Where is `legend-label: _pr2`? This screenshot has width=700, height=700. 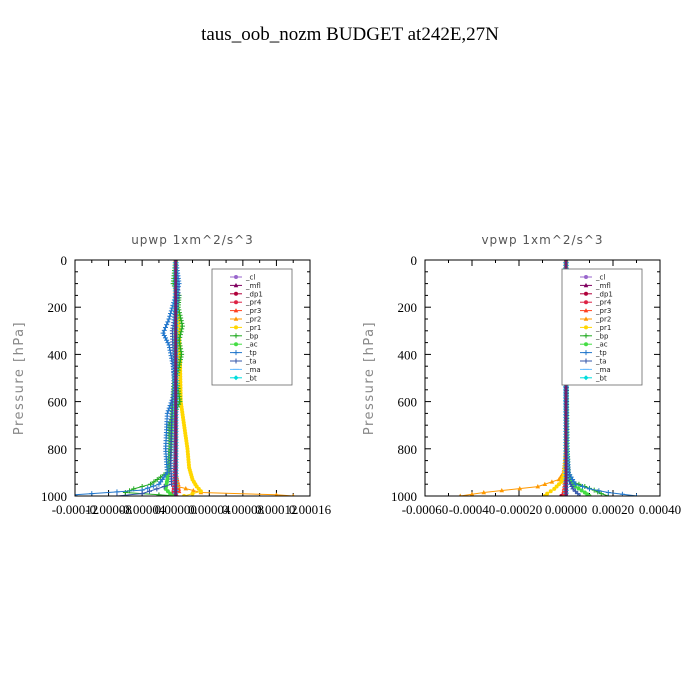 legend-label: _pr2 is located at coordinates (603, 320).